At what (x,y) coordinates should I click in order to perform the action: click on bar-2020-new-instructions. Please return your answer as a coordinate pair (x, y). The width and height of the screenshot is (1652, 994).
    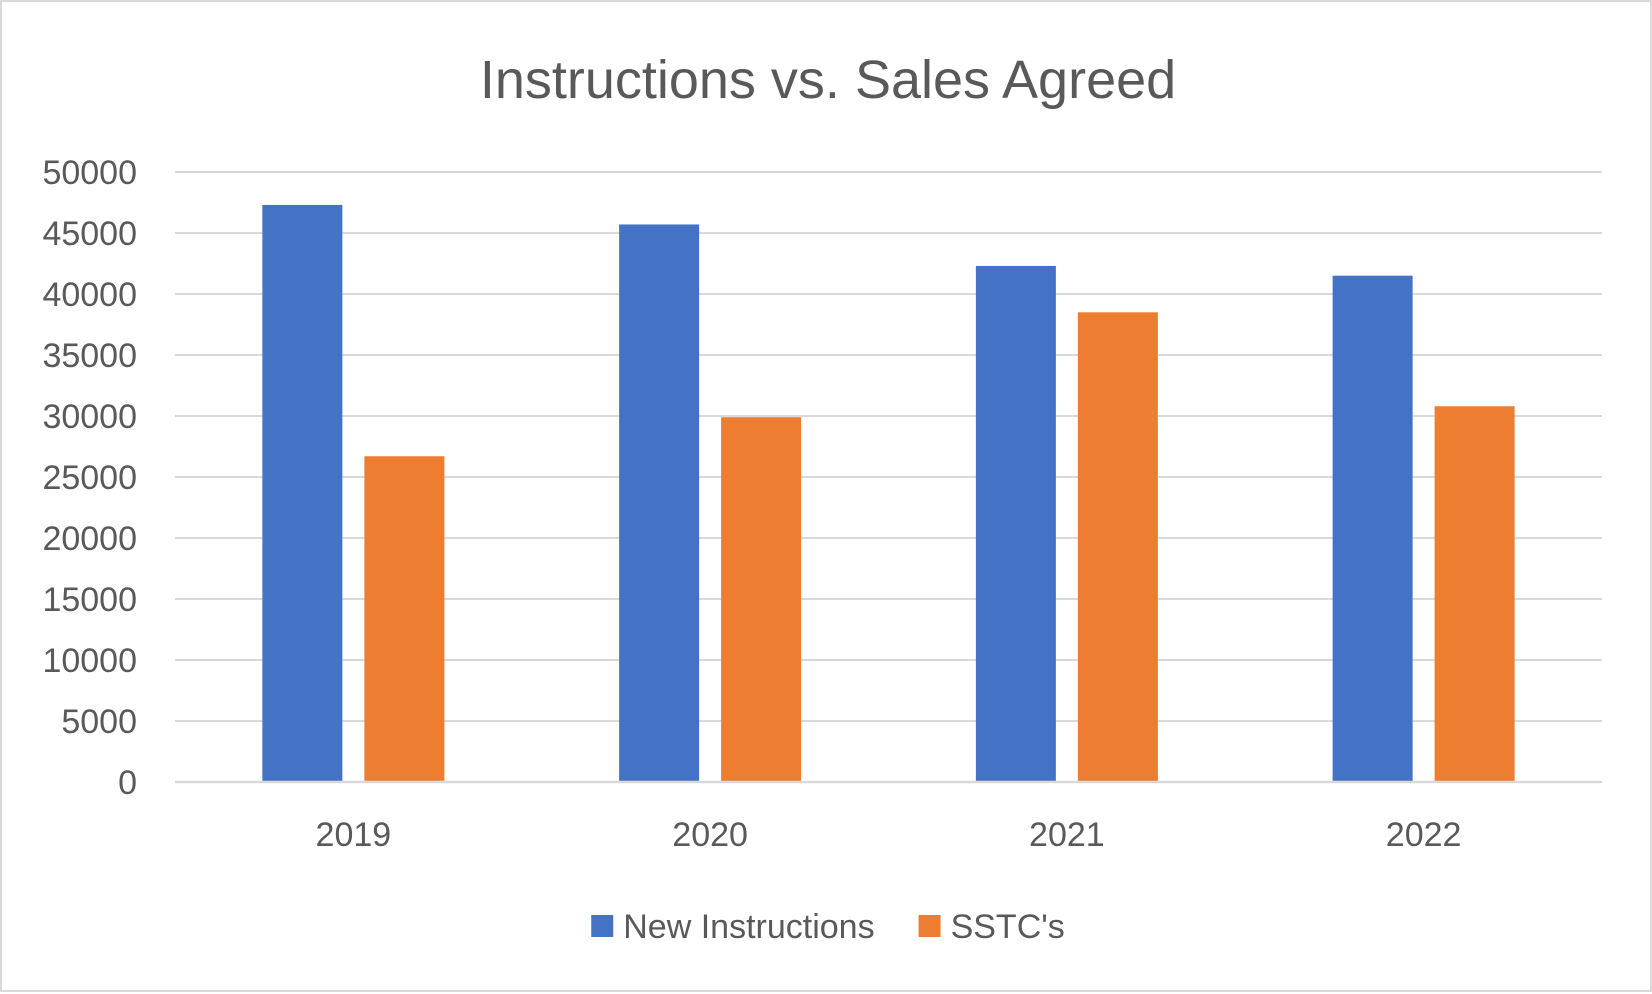
    Looking at the image, I should click on (659, 503).